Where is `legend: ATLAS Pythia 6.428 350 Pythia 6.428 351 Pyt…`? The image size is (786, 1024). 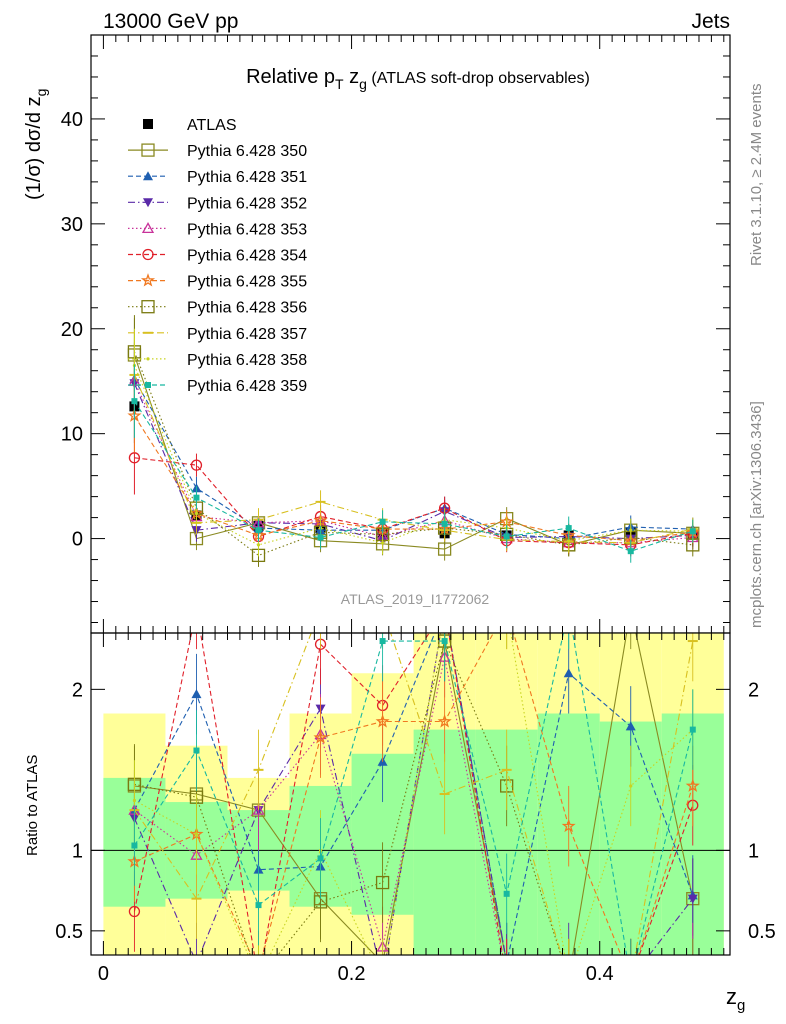
legend: ATLAS Pythia 6.428 350 Pythia 6.428 351 Pyt… is located at coordinates (217, 256).